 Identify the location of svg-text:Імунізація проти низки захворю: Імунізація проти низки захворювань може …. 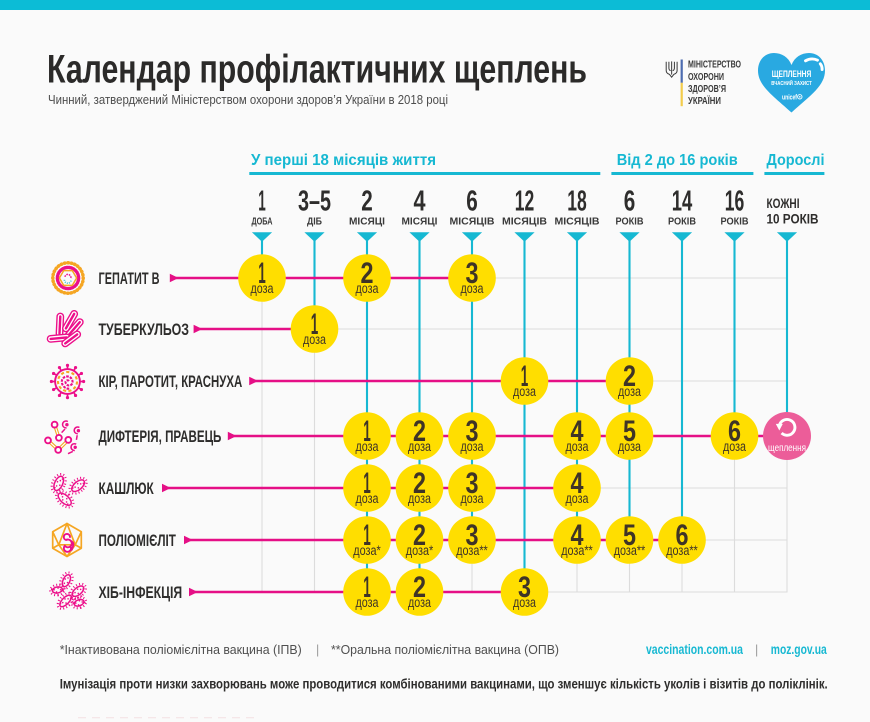
(444, 684).